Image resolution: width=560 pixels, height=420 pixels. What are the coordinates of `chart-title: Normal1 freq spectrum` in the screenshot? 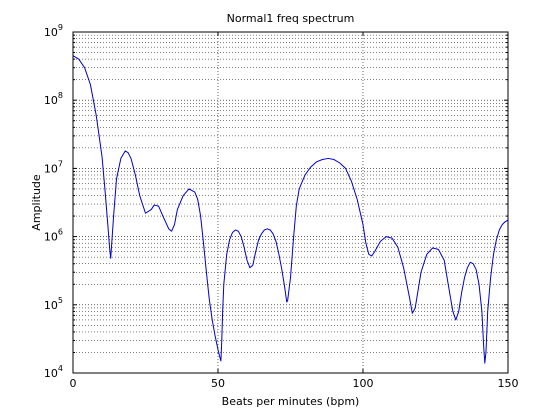 It's located at (291, 18).